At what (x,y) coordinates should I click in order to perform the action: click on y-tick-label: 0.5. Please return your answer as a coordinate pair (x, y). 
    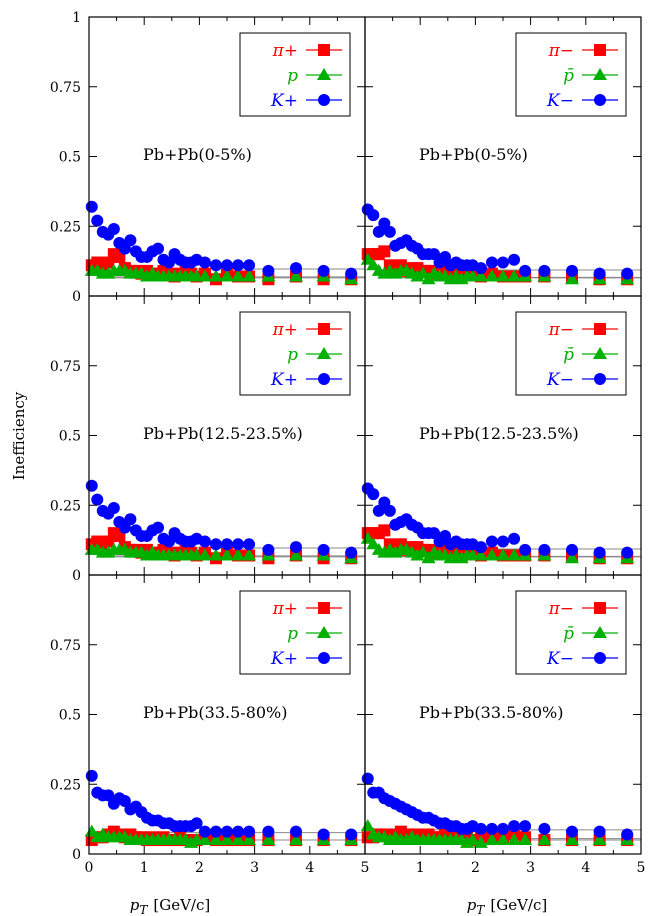
    Looking at the image, I should click on (70, 716).